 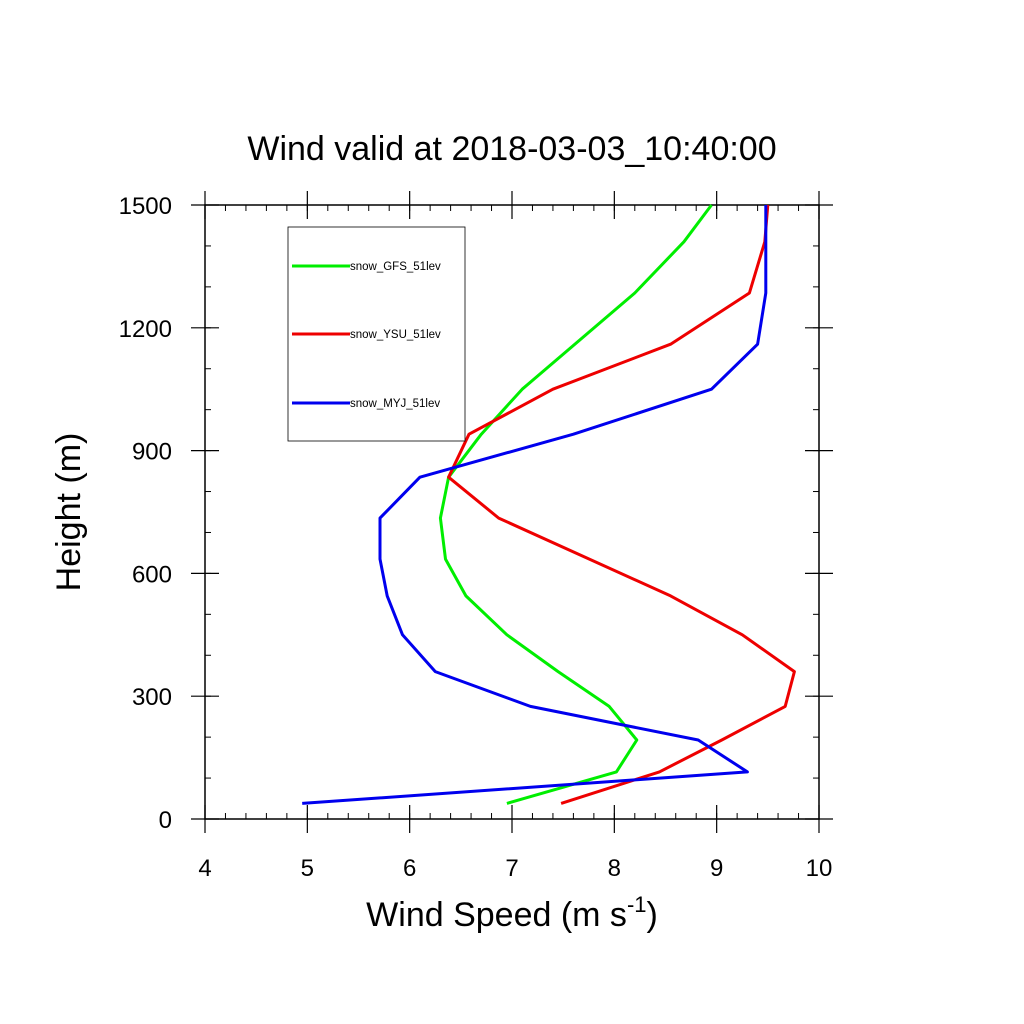 What do you see at coordinates (204, 868) in the screenshot?
I see `x-tick-label: 4` at bounding box center [204, 868].